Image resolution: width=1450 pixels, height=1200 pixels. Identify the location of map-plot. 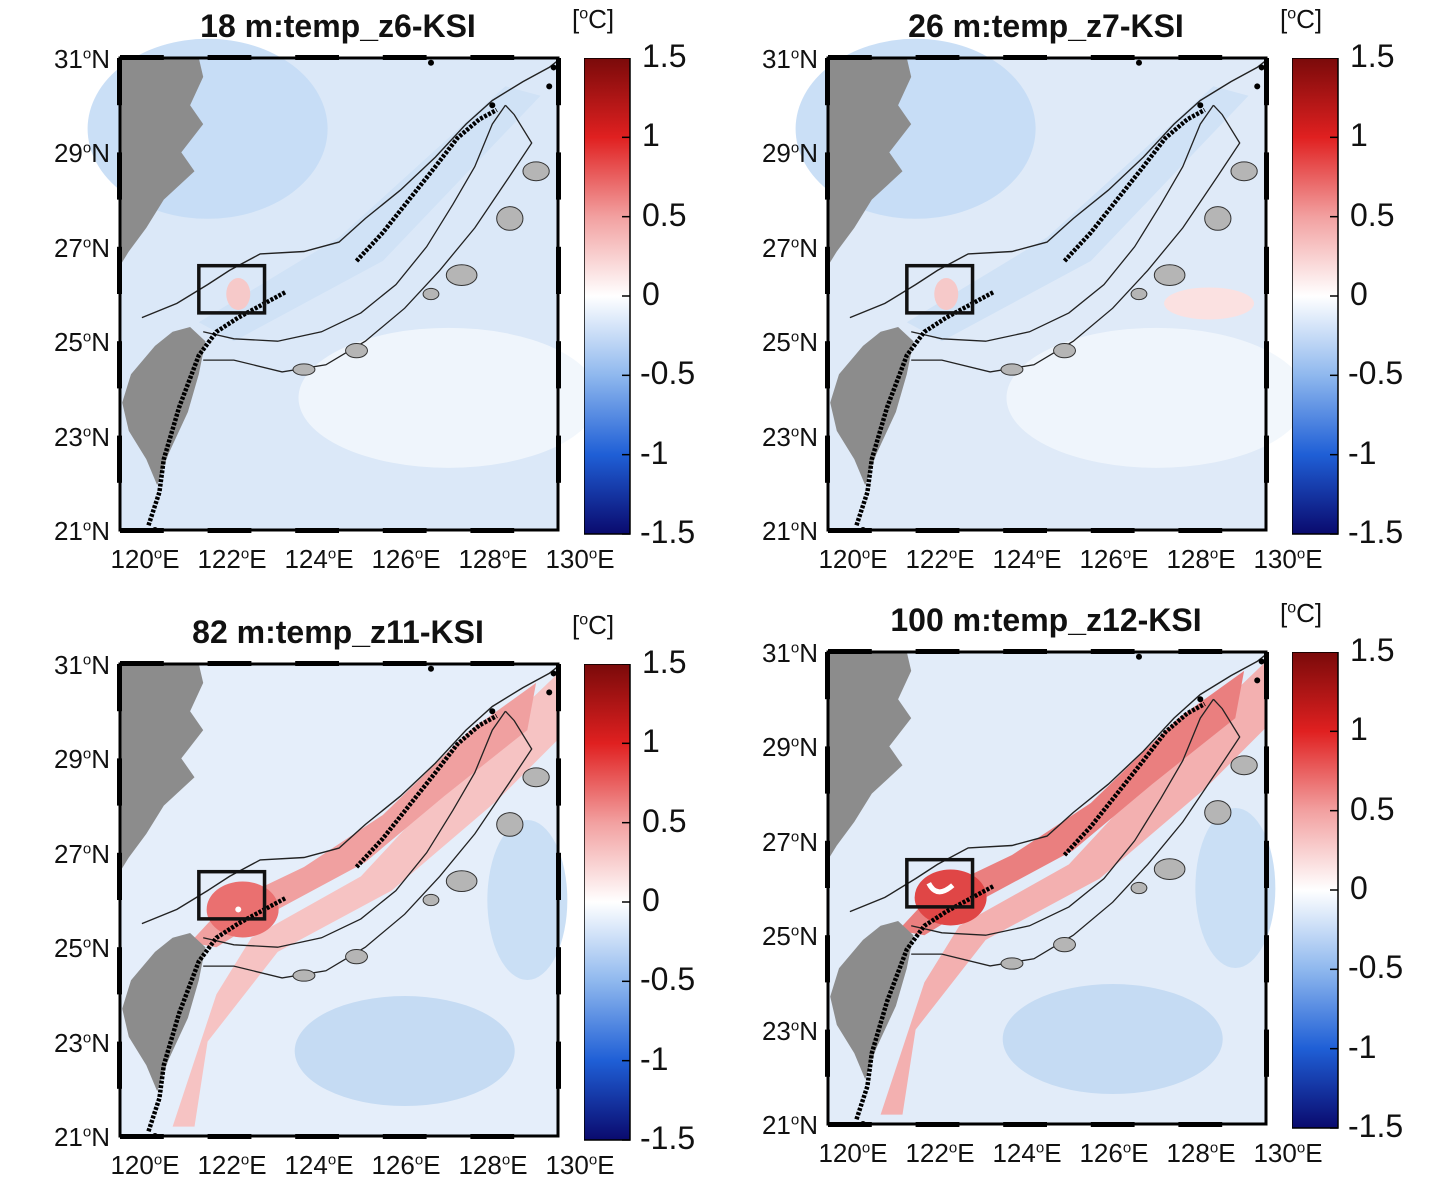
(343, 285).